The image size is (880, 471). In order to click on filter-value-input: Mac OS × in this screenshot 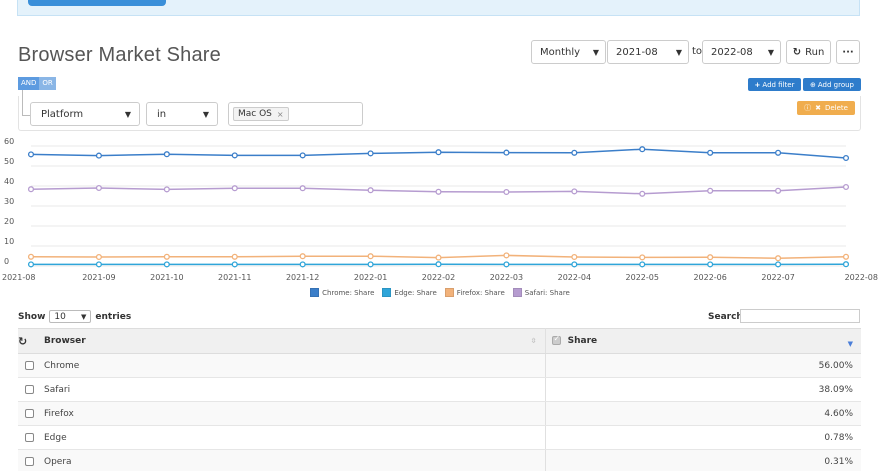, I will do `click(295, 114)`.